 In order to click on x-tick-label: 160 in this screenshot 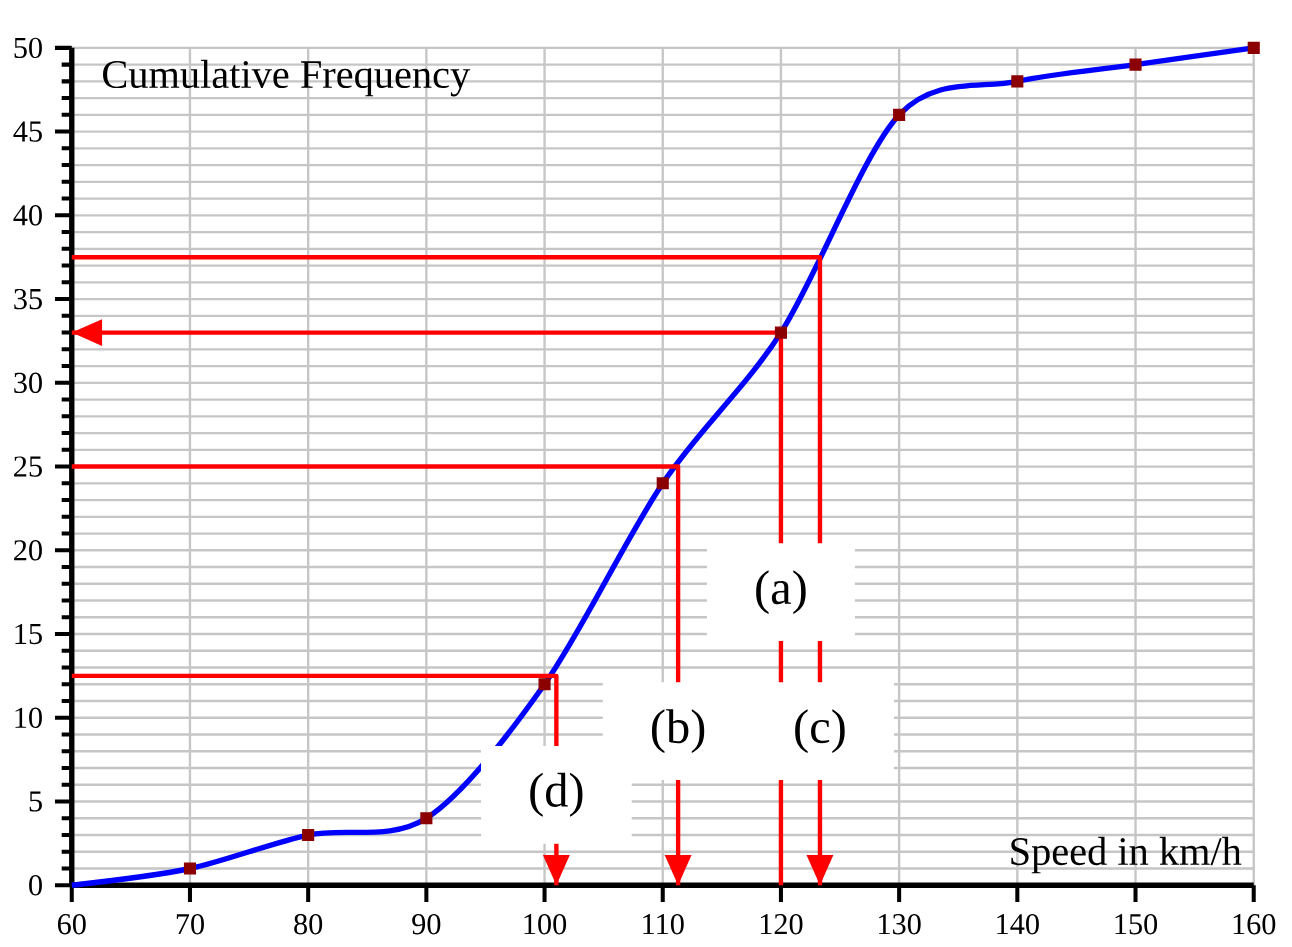, I will do `click(1254, 924)`.